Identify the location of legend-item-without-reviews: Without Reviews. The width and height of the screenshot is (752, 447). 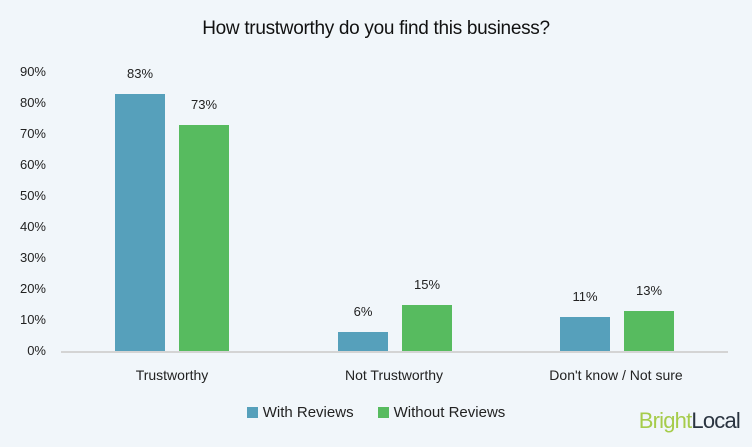
(441, 412).